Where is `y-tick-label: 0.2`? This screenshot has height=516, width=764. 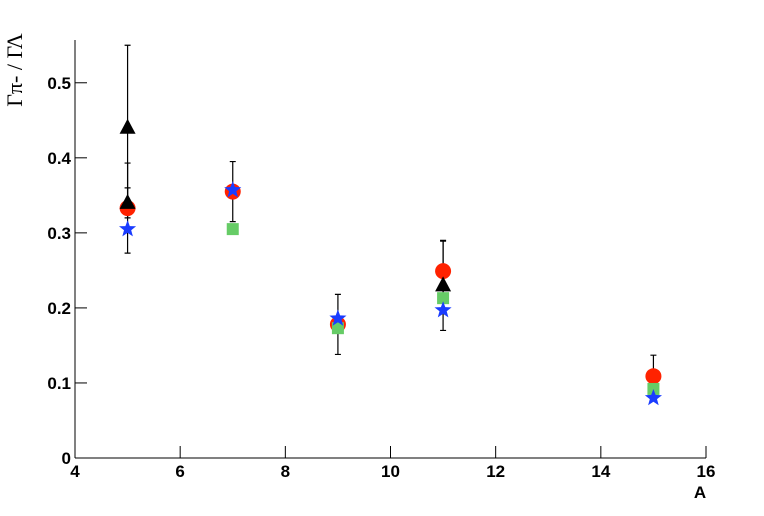 y-tick-label: 0.2 is located at coordinates (59, 308).